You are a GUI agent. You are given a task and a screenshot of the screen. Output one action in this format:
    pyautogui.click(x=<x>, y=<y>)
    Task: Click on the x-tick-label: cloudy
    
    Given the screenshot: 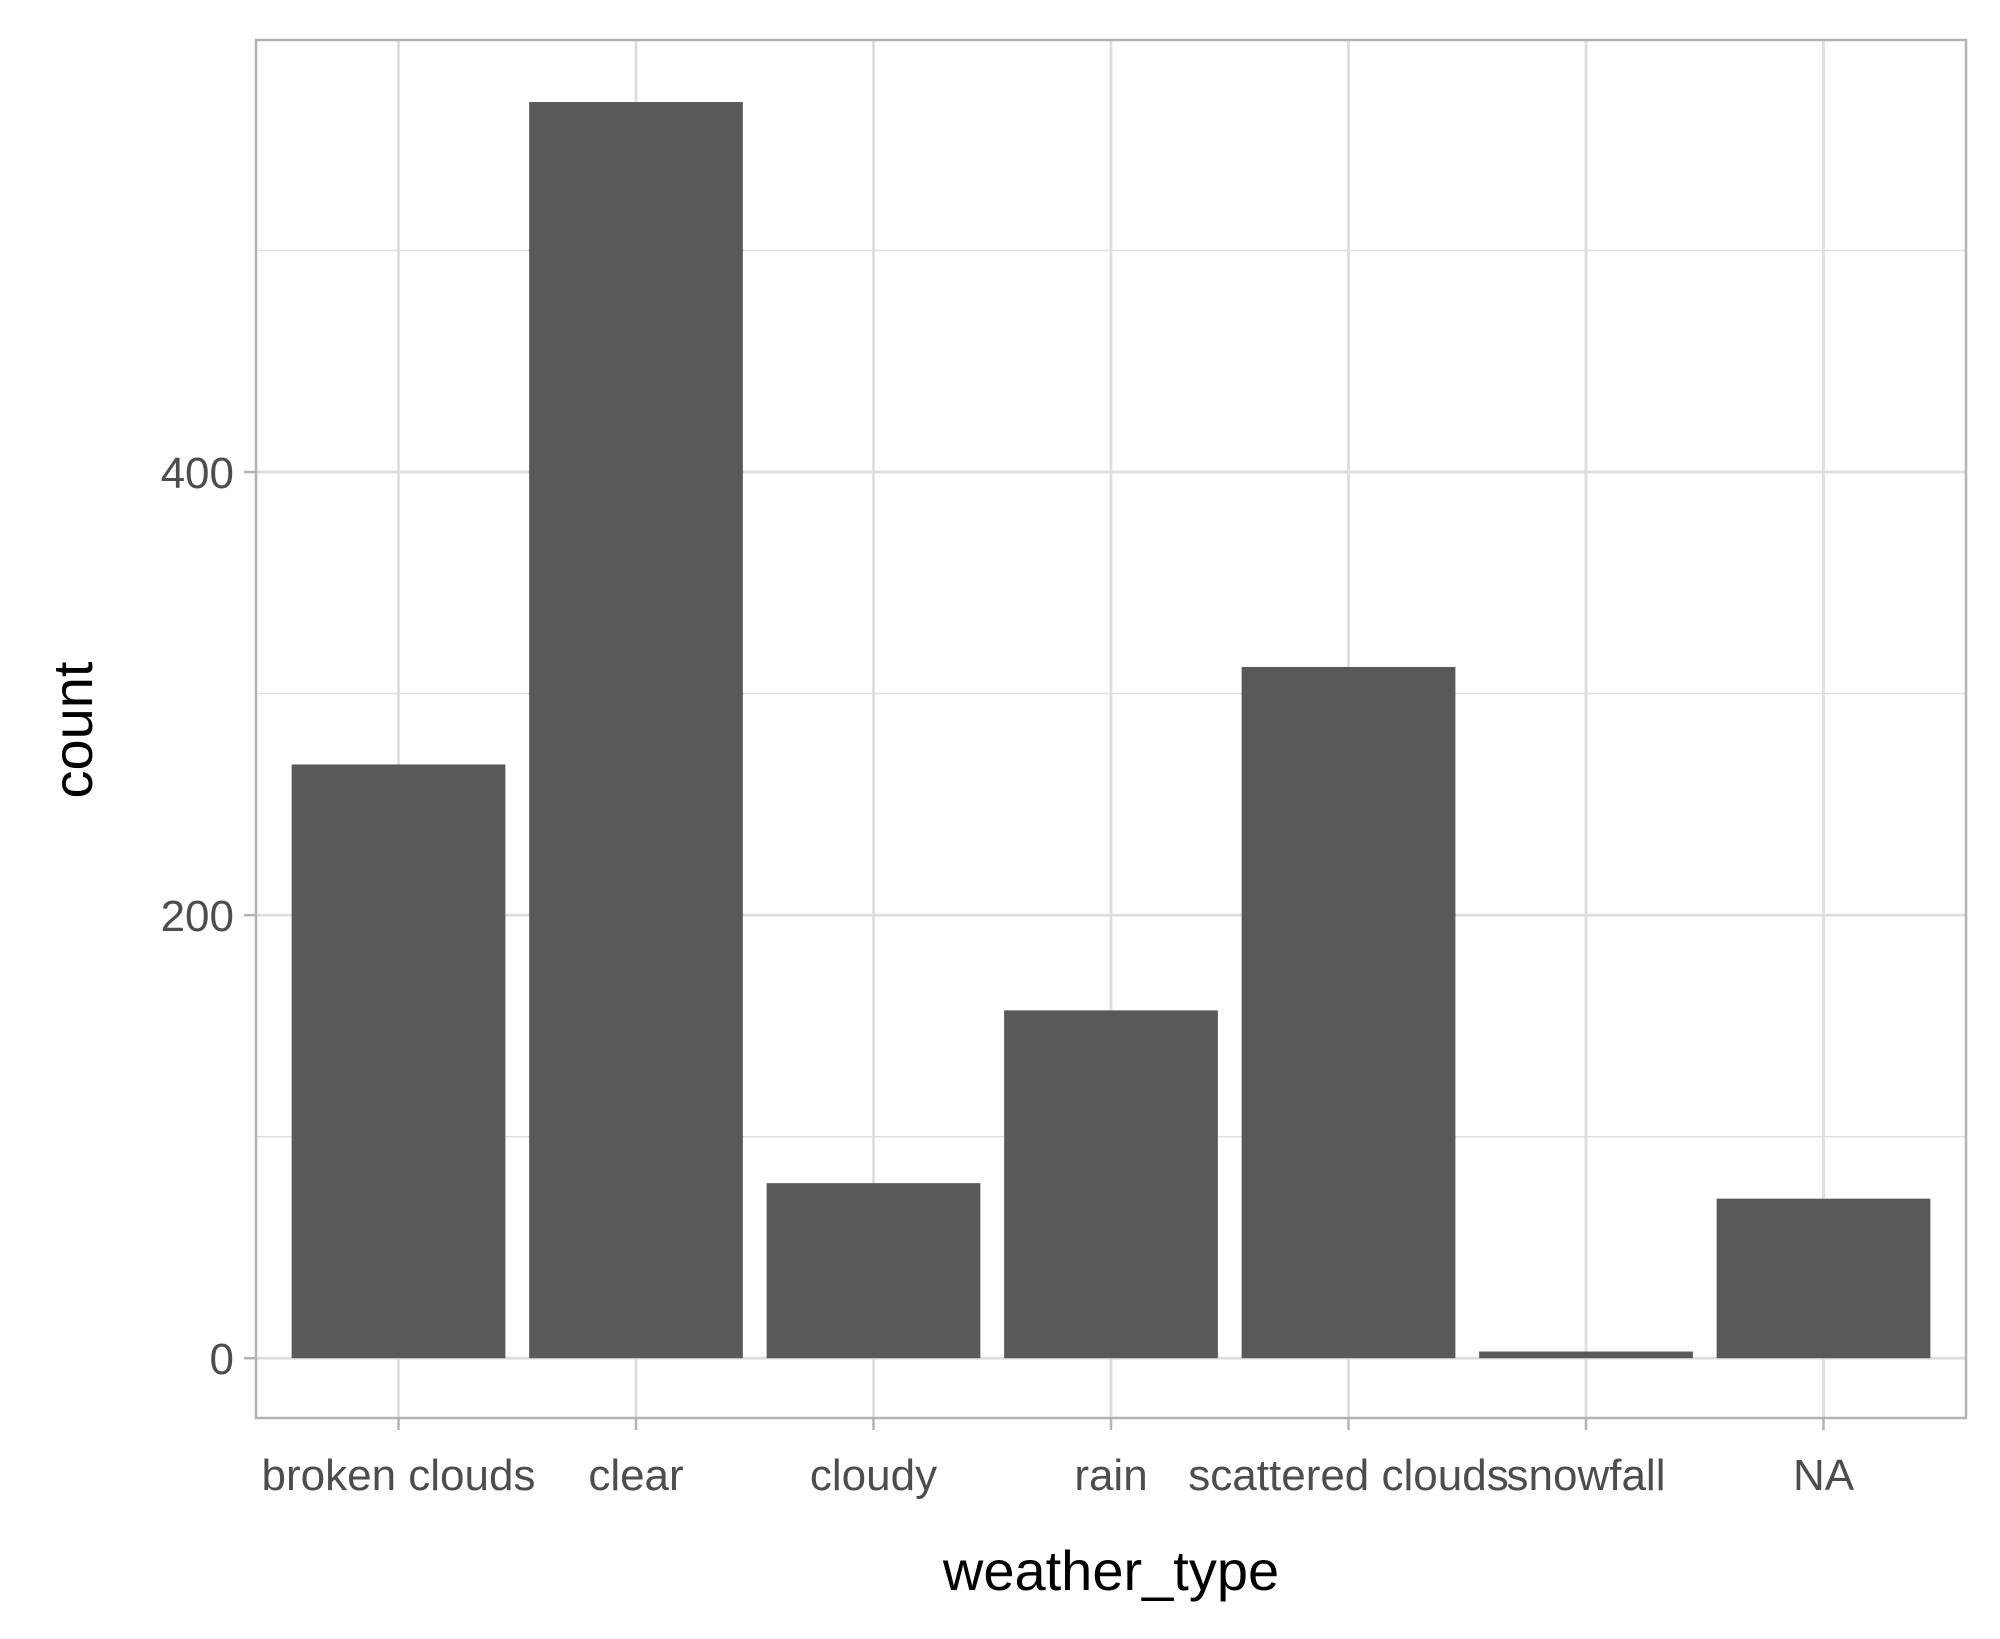 What is the action you would take?
    pyautogui.click(x=873, y=1475)
    